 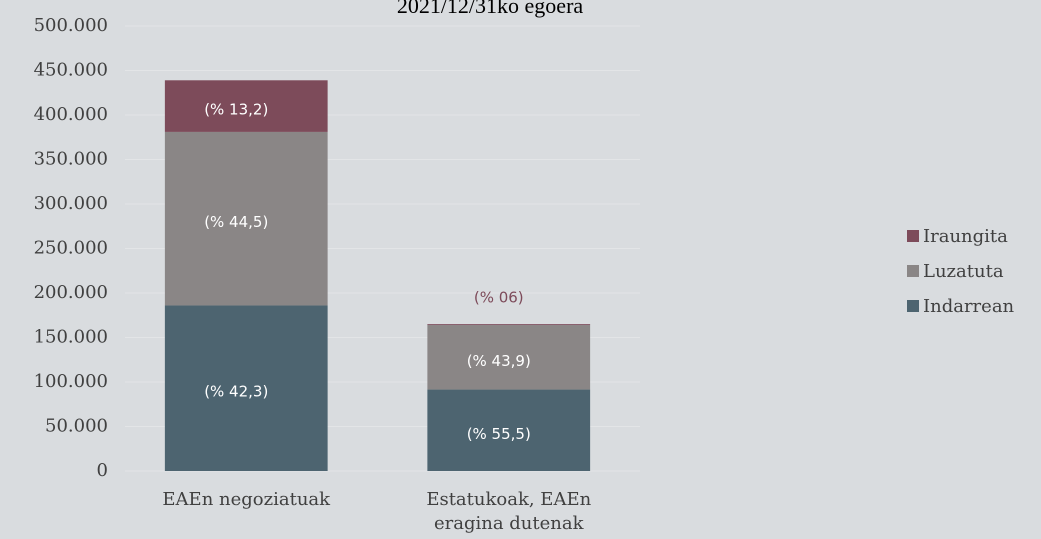 What do you see at coordinates (76, 426) in the screenshot?
I see `y-tick-label: 50.000` at bounding box center [76, 426].